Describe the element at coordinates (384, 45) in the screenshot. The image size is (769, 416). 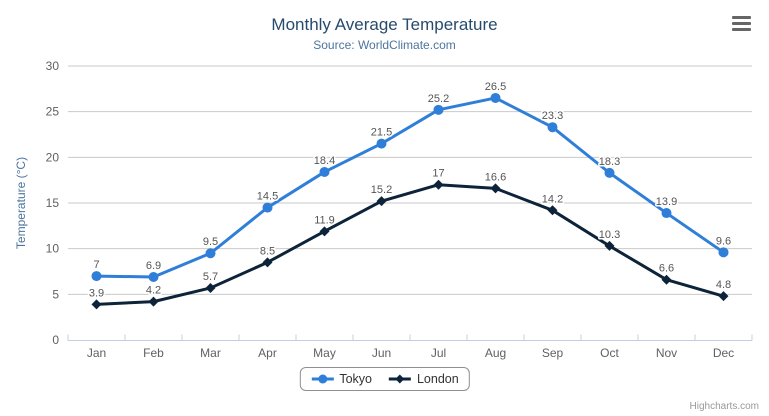
I see `chart-subtitle: Source: WorldClimate.com` at that location.